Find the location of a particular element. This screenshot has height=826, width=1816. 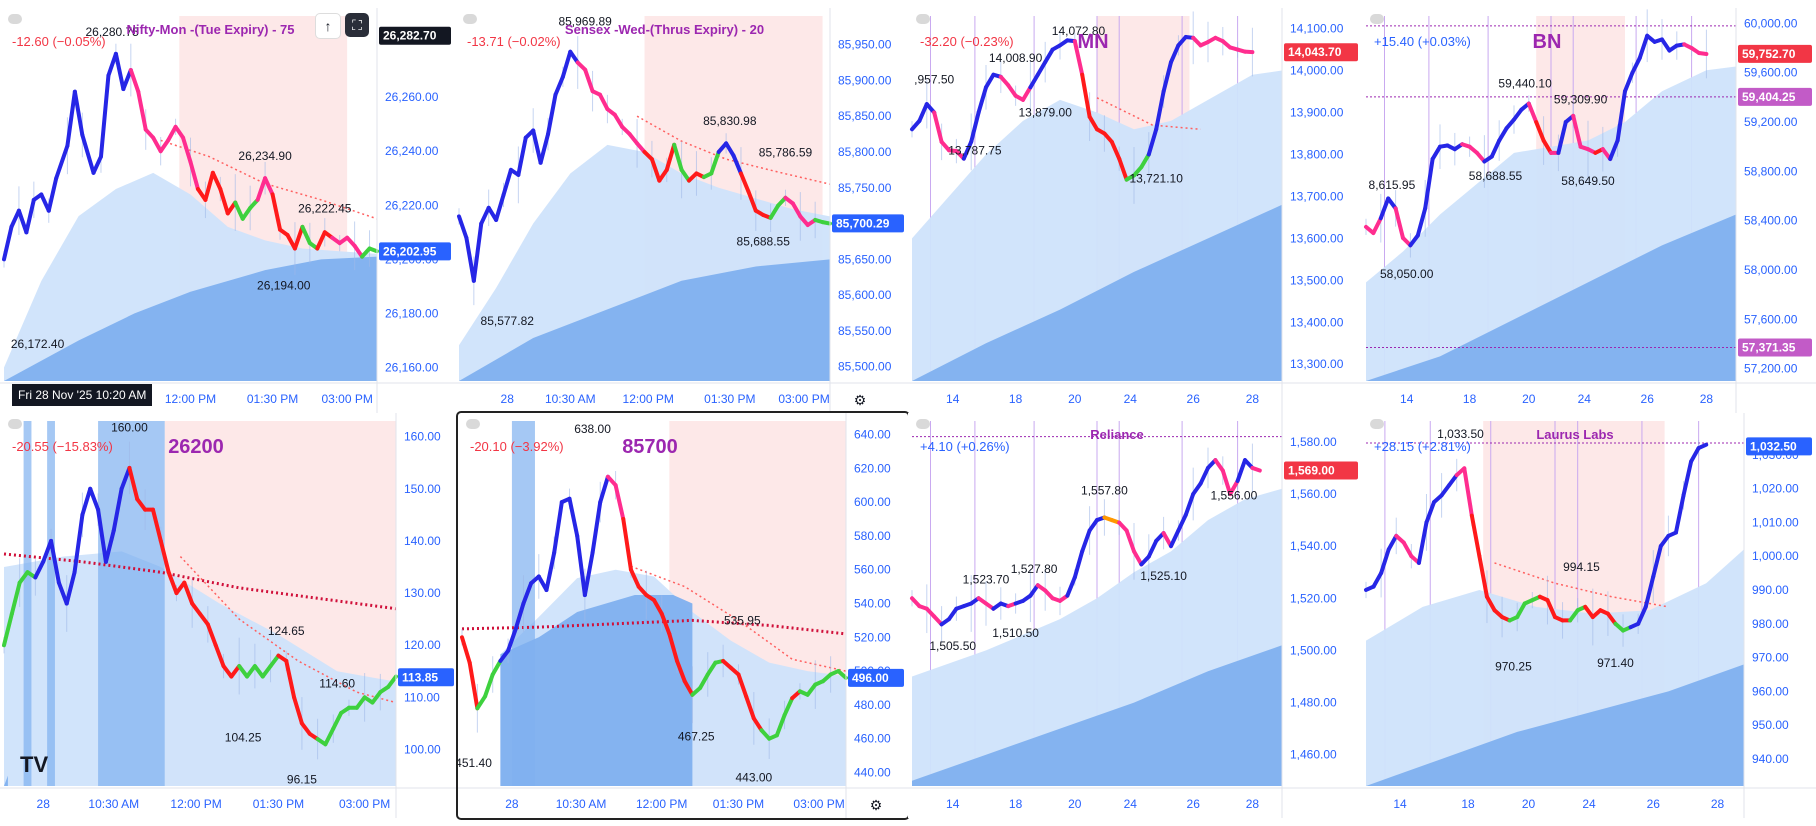

x-tick-label: 14 is located at coordinates (953, 399).